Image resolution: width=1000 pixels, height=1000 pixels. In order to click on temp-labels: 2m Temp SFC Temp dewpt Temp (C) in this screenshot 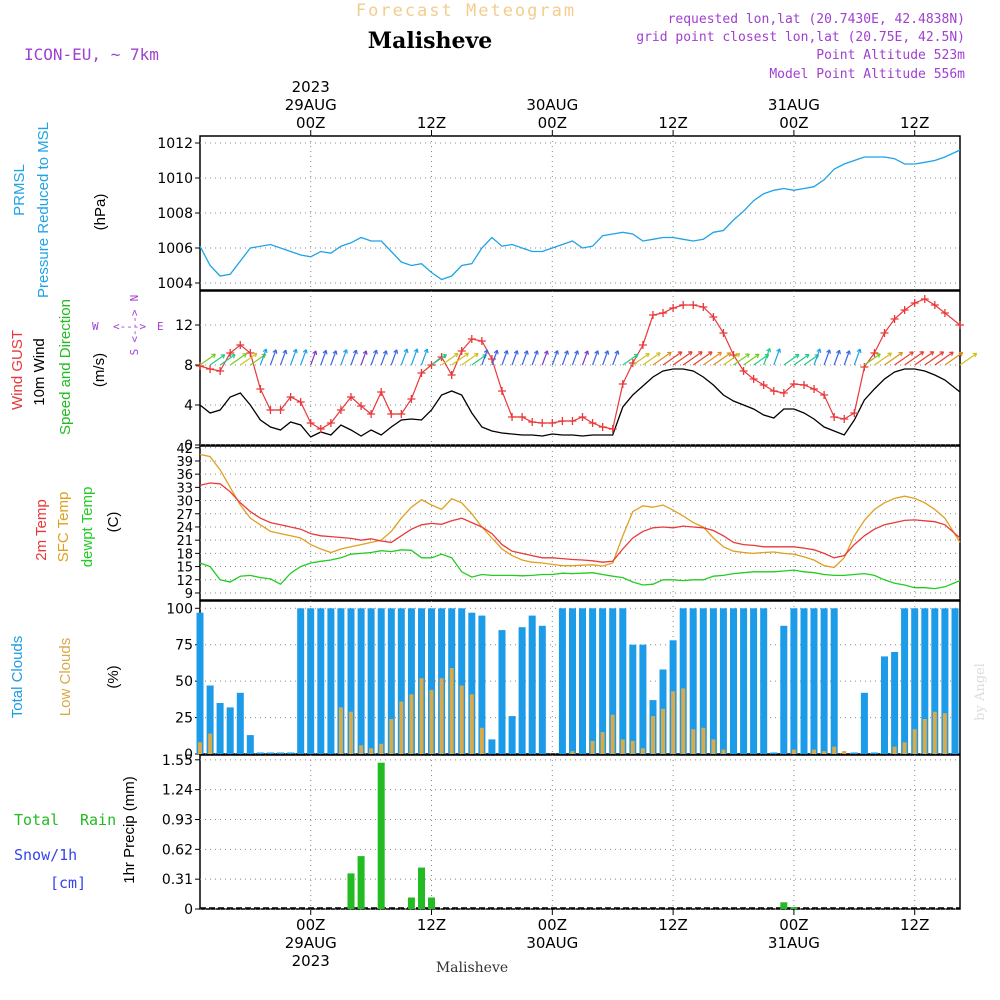, I will do `click(77, 527)`.